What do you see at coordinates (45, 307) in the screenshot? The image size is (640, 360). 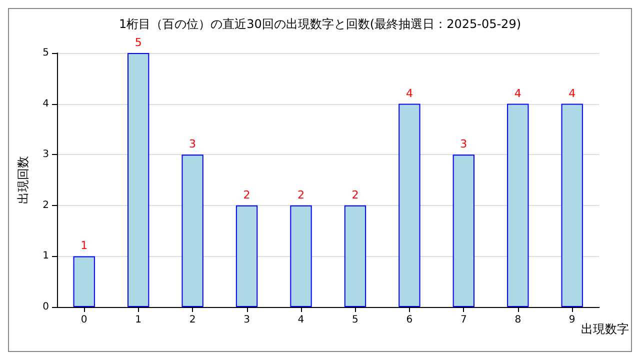 I see `y-tick-label: 0` at bounding box center [45, 307].